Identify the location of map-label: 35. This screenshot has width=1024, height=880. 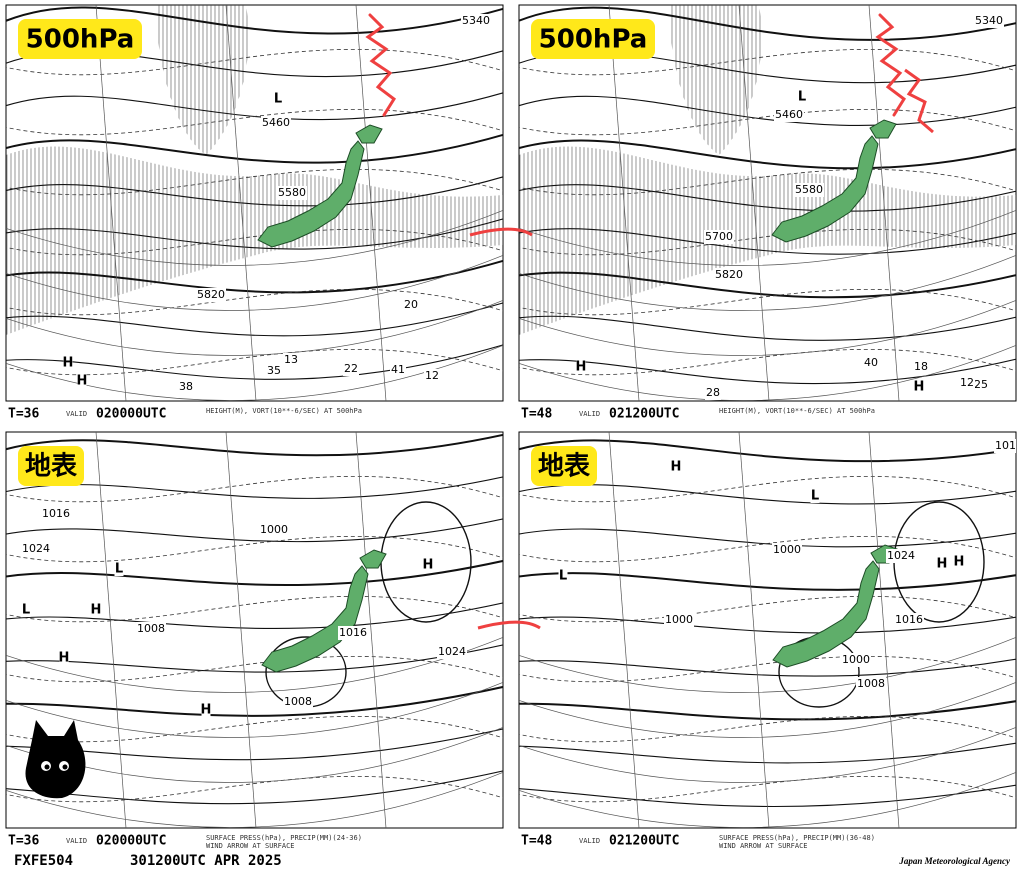
(274, 370).